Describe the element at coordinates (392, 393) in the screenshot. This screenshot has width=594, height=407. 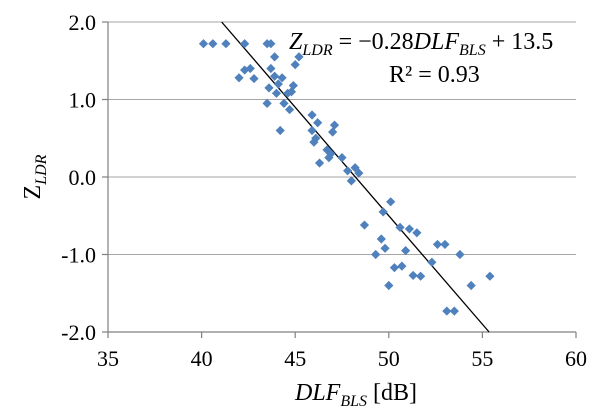
I see `x-axis-label-unit: [dB]` at that location.